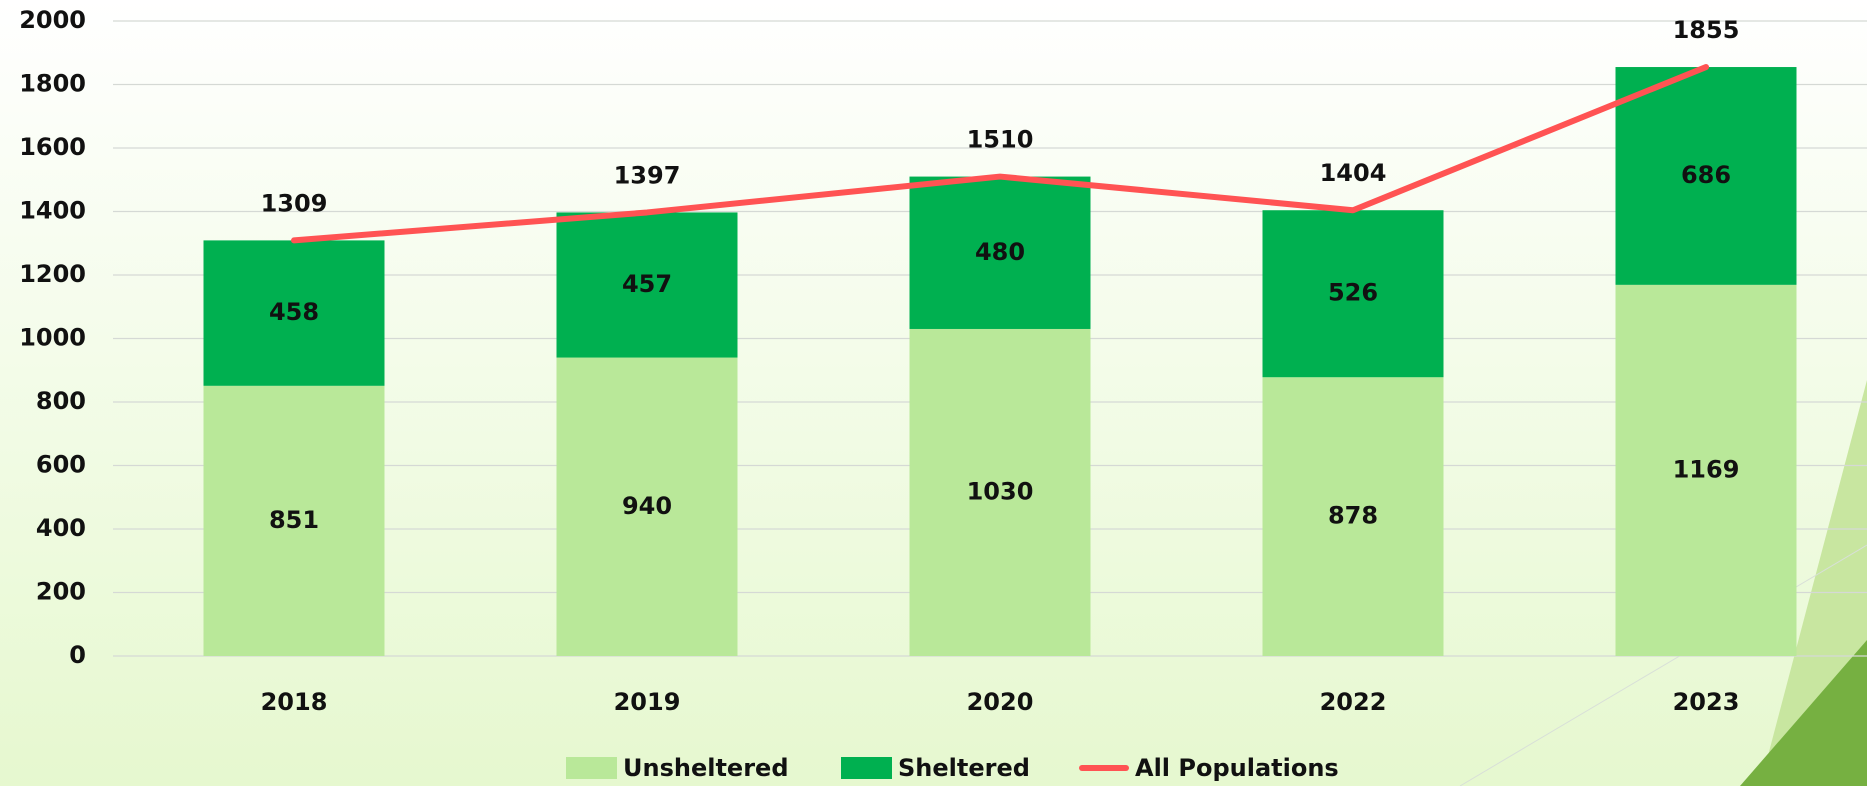  Describe the element at coordinates (1000, 702) in the screenshot. I see `x-tick-label: 2020` at that location.